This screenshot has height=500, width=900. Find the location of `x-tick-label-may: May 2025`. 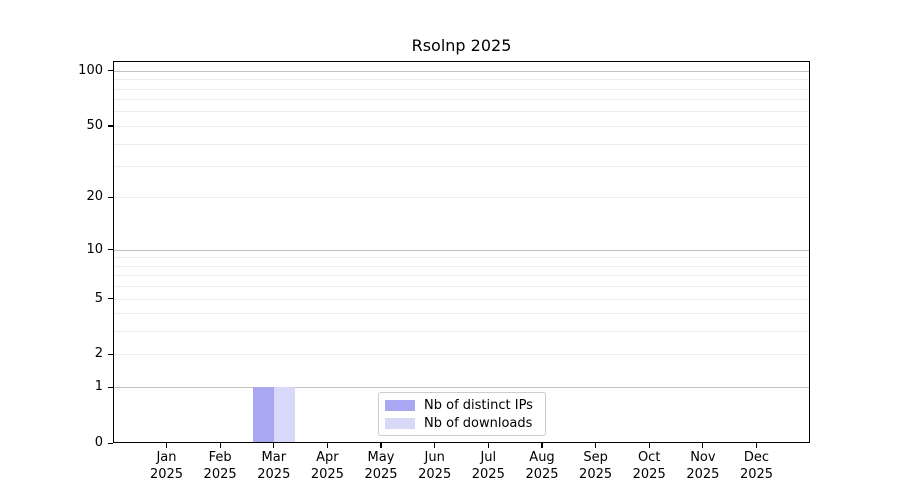

x-tick-label-may: May 2025 is located at coordinates (381, 466).